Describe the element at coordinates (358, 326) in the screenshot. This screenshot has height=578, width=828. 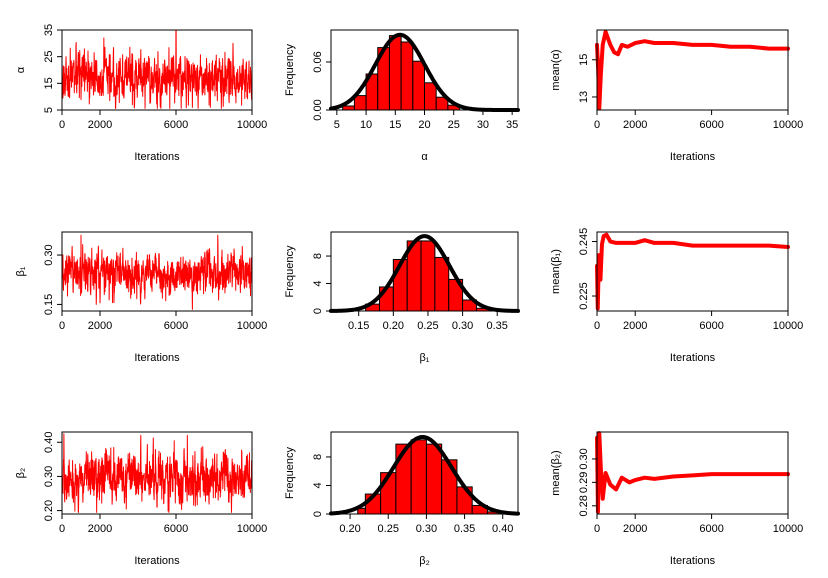
I see `x-tick-label: 0.15` at that location.